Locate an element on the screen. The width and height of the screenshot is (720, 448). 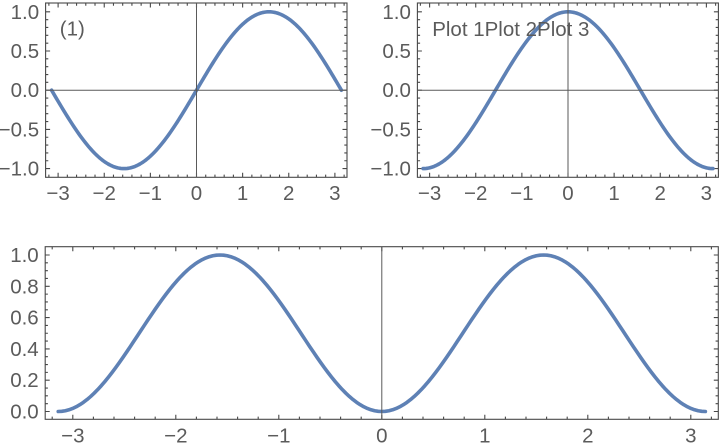
svg-text: 0.6 is located at coordinates (24, 318).